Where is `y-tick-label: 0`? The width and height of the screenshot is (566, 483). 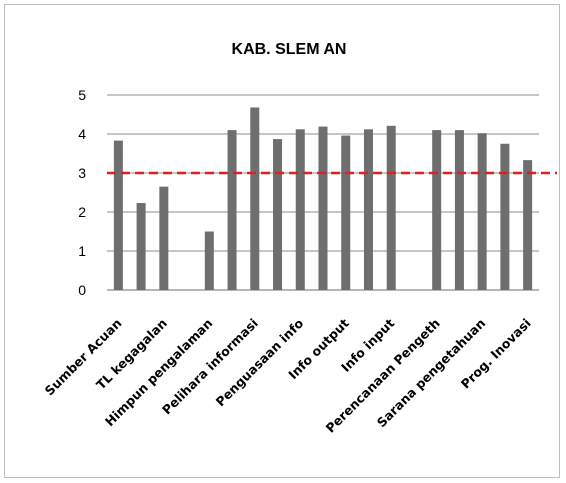
y-tick-label: 0 is located at coordinates (82, 290).